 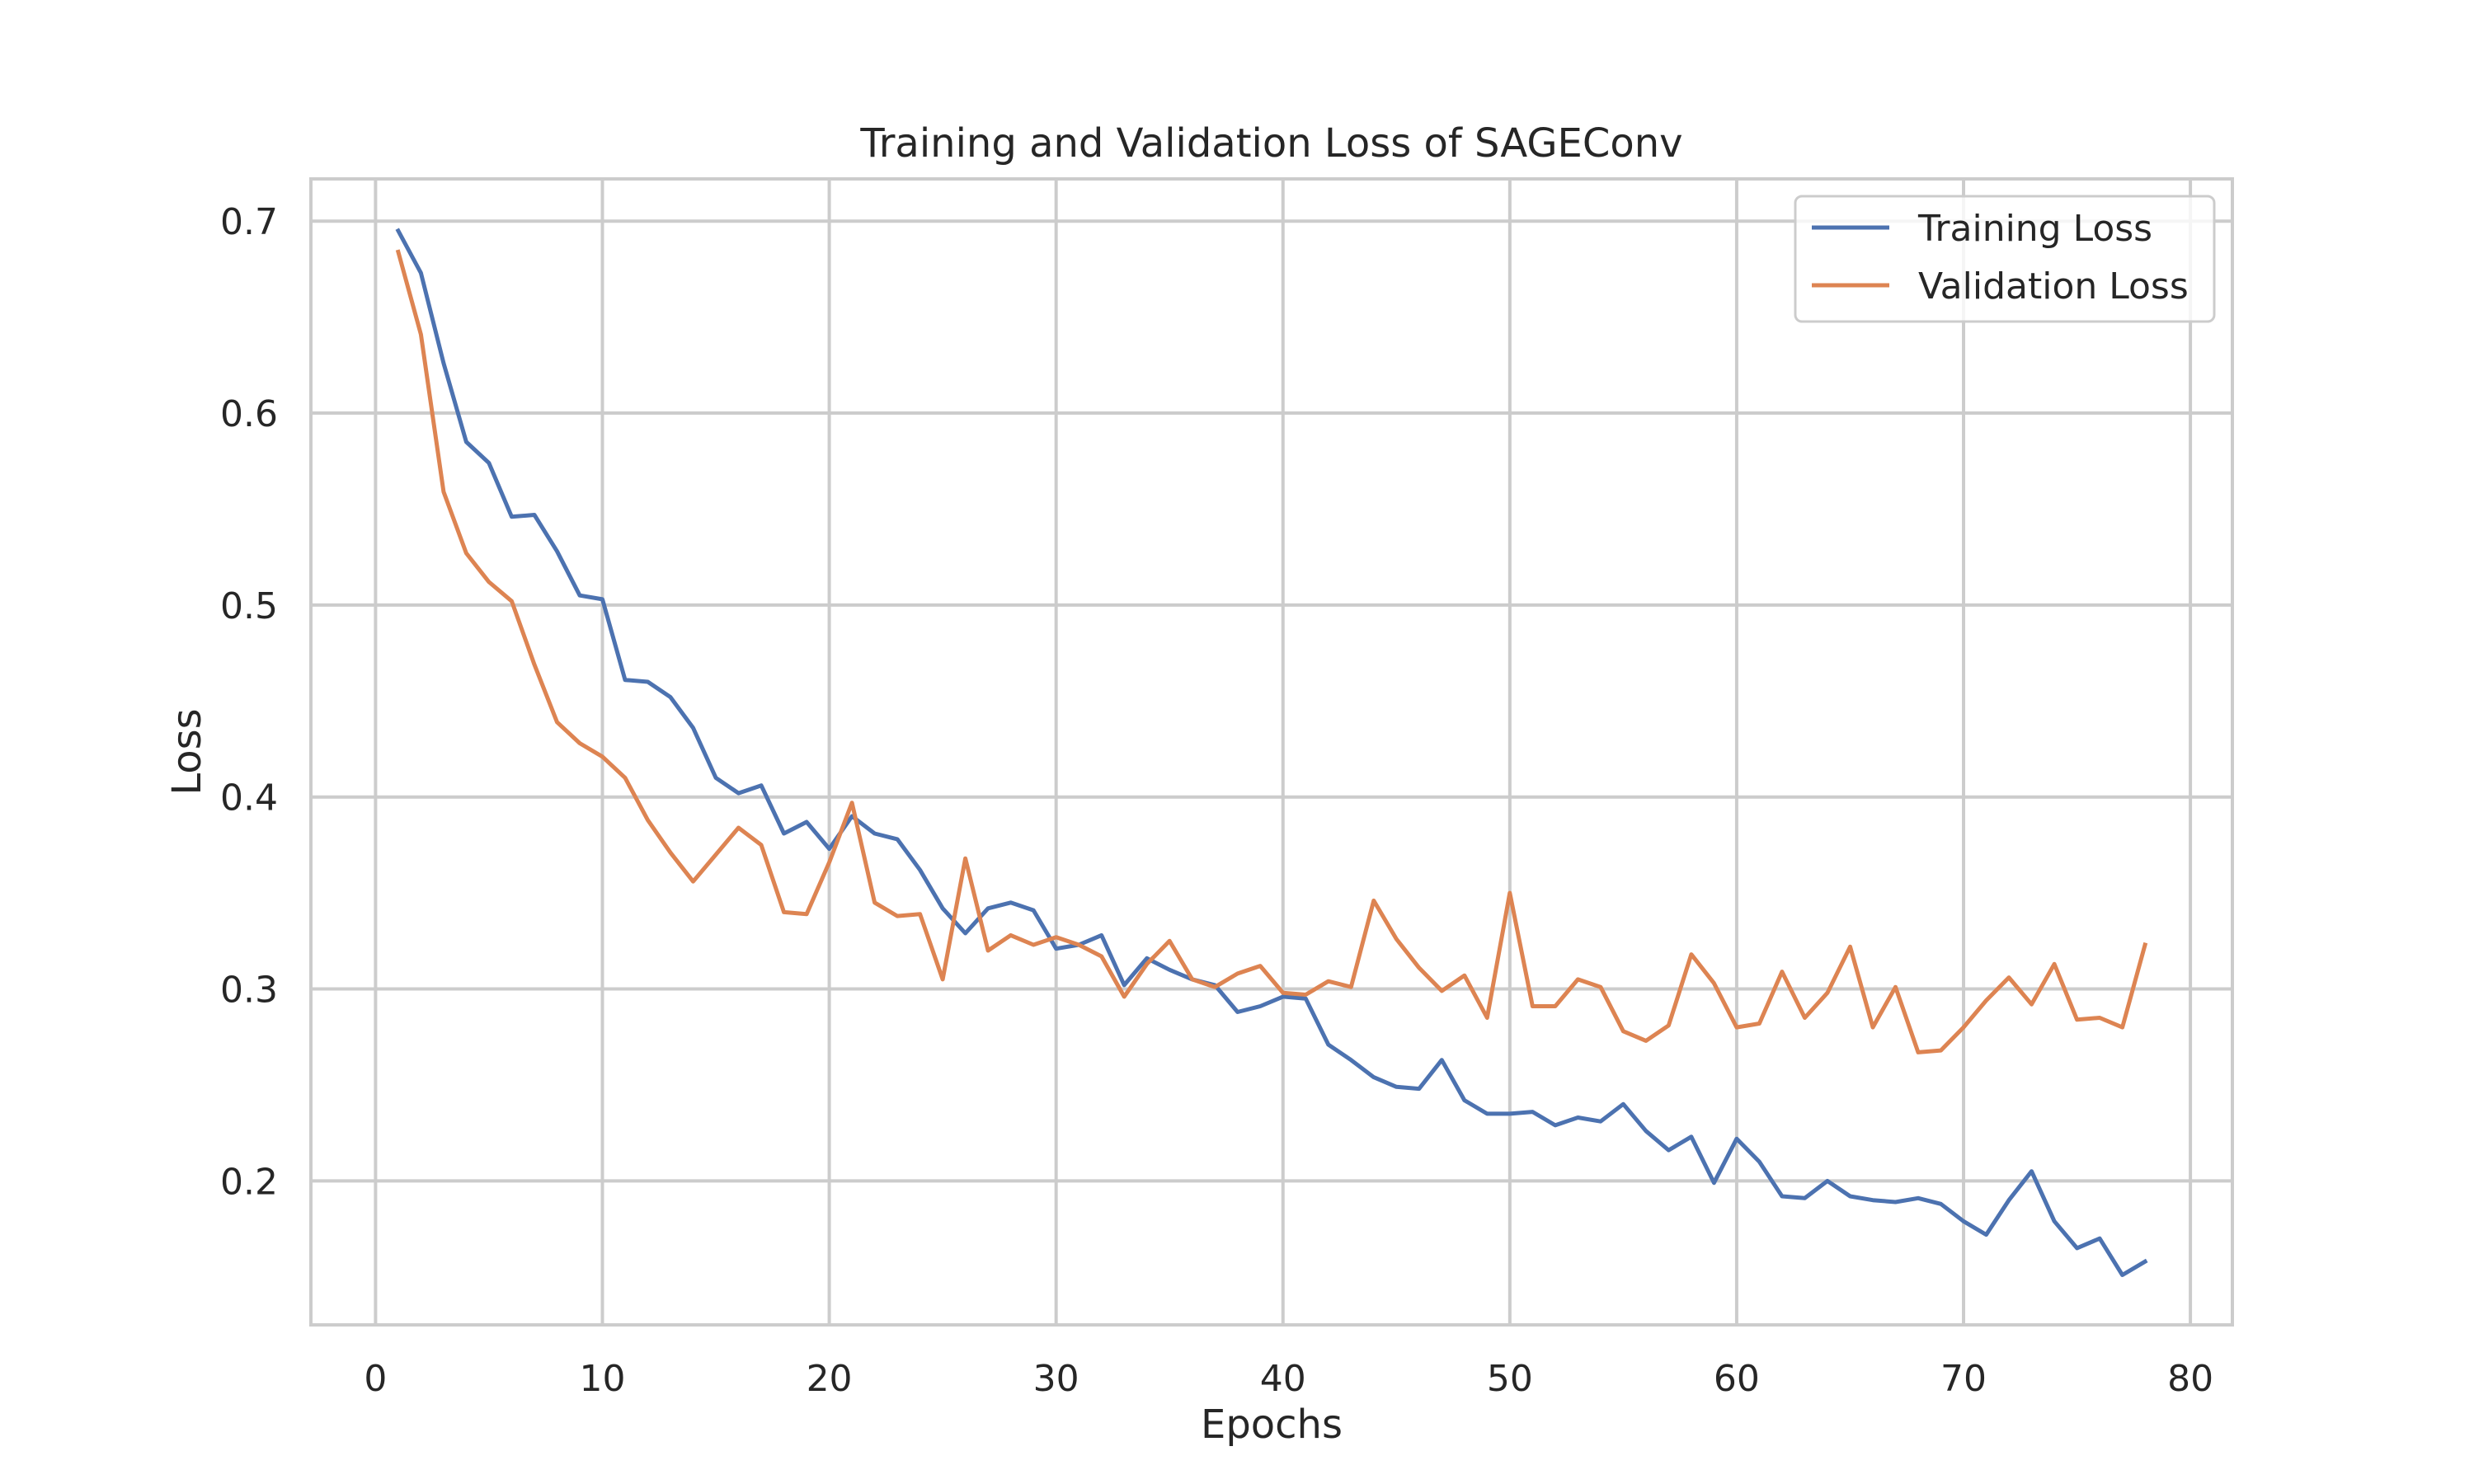 I want to click on x-tick-label: 30, so click(x=1056, y=1379).